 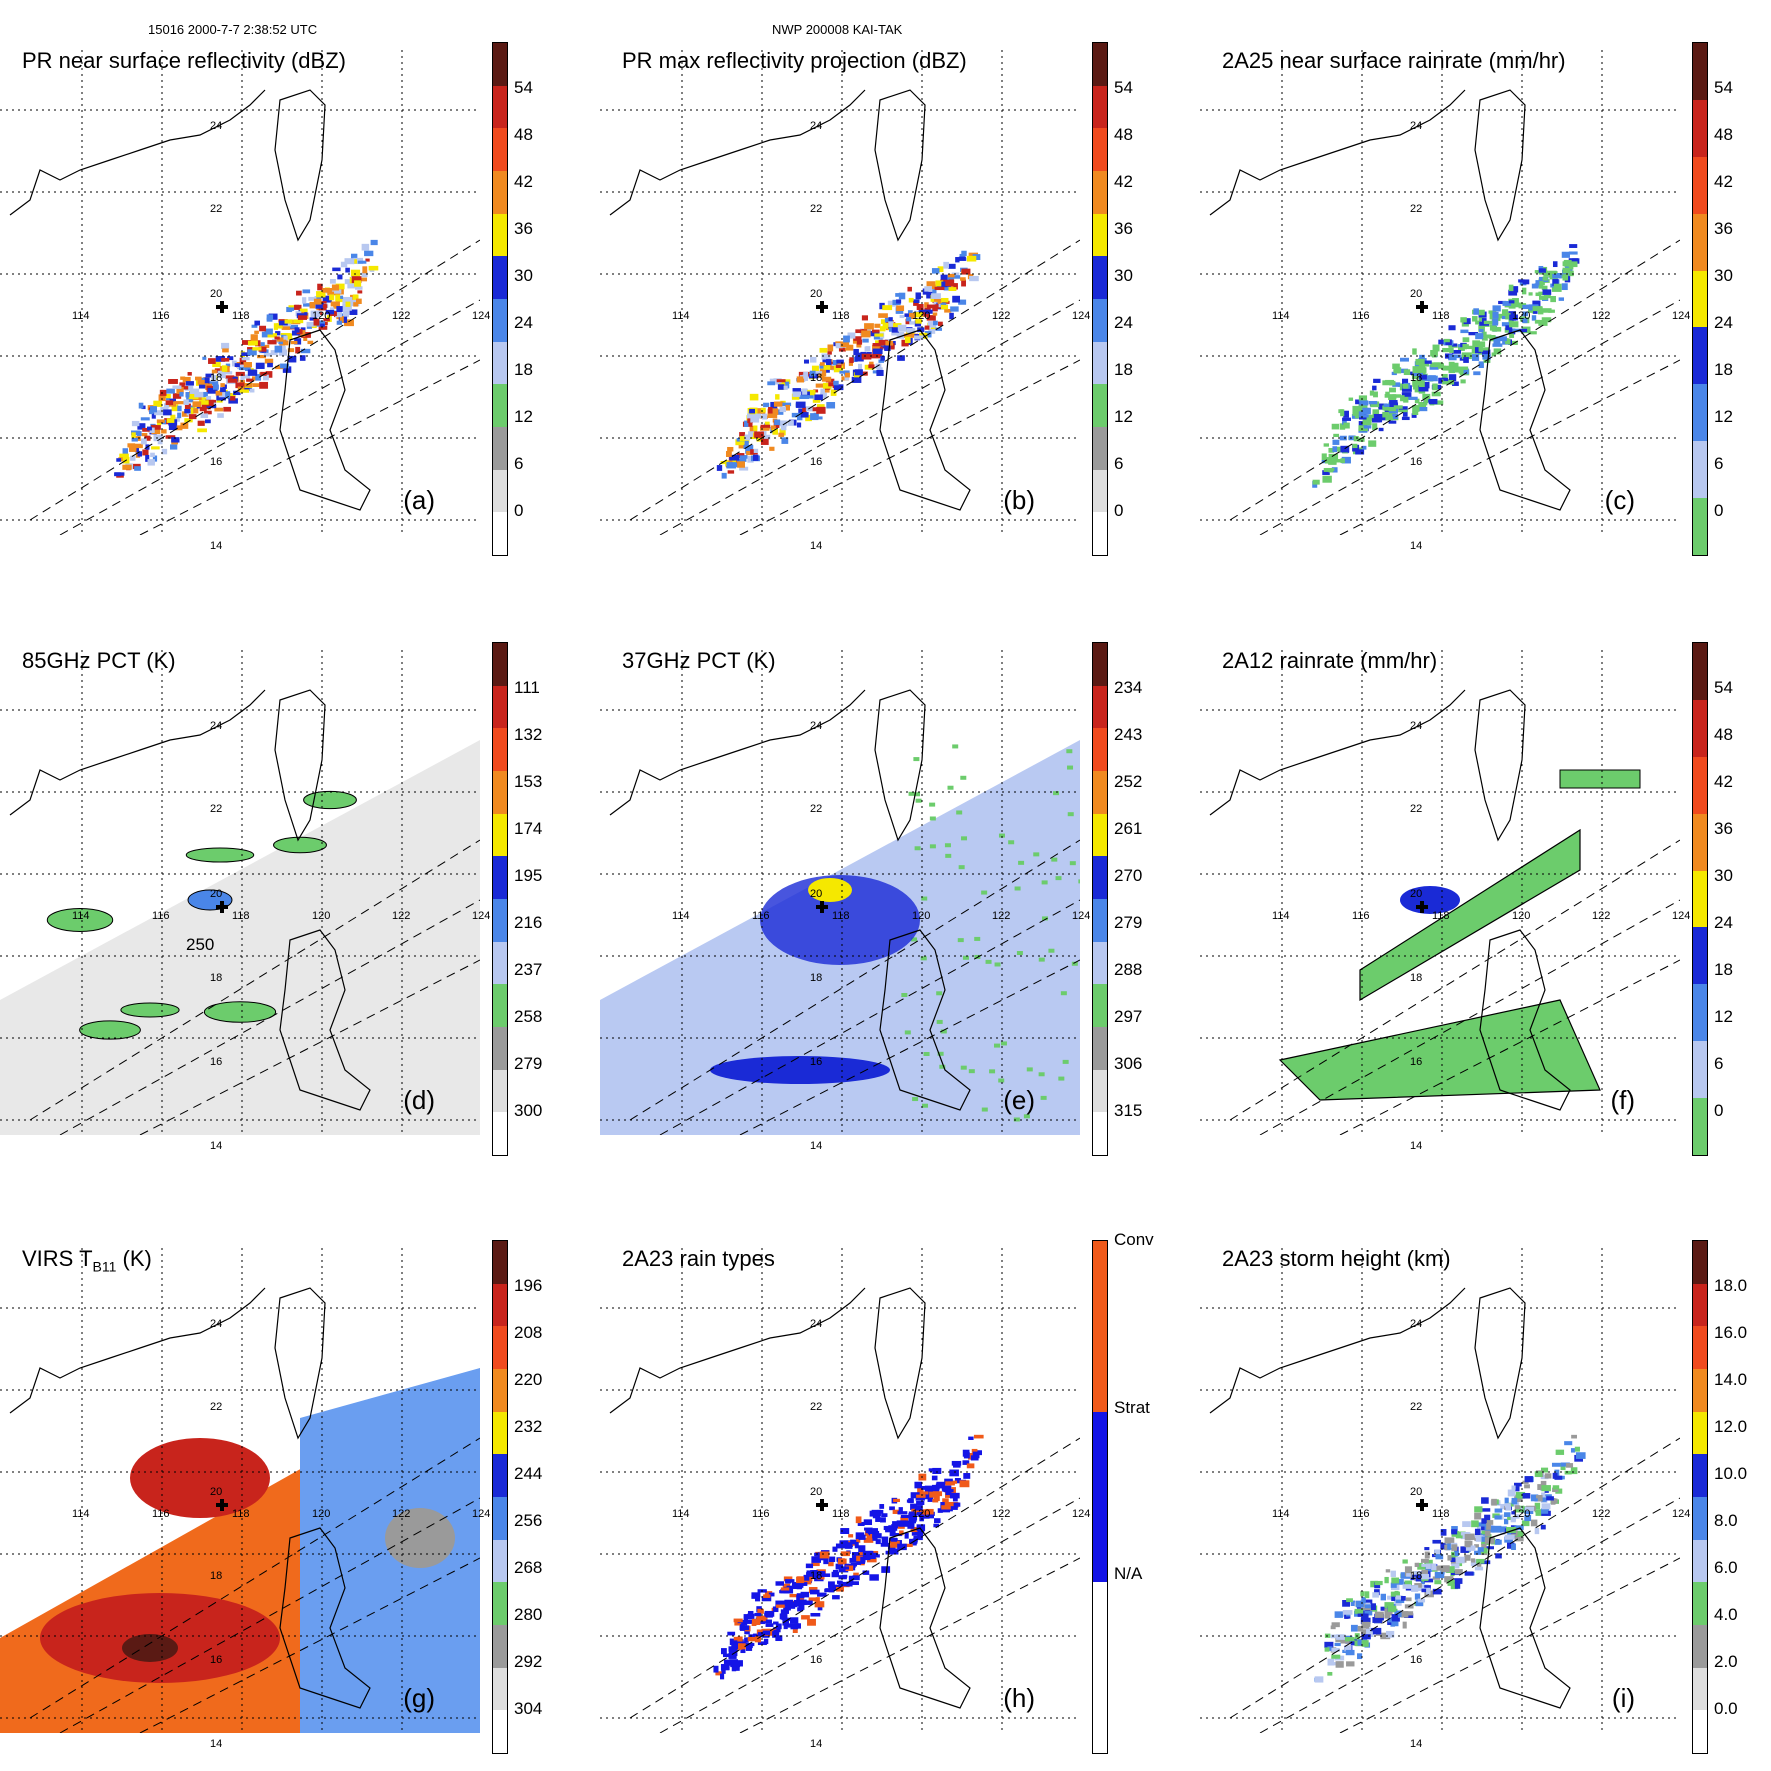 What do you see at coordinates (761, 916) in the screenshot?
I see `longitude-label: 116` at bounding box center [761, 916].